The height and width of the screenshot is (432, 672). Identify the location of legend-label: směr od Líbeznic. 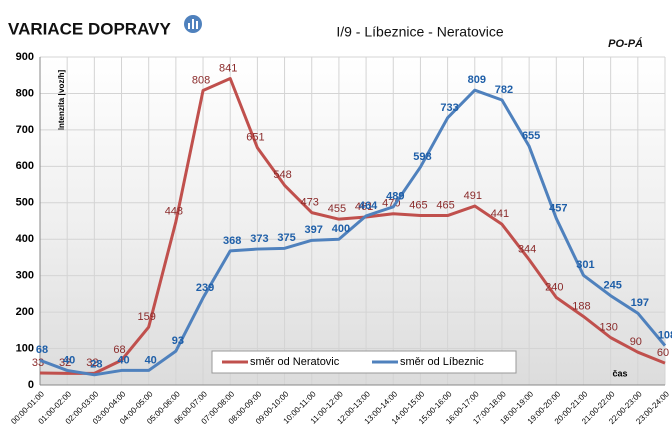
(442, 362).